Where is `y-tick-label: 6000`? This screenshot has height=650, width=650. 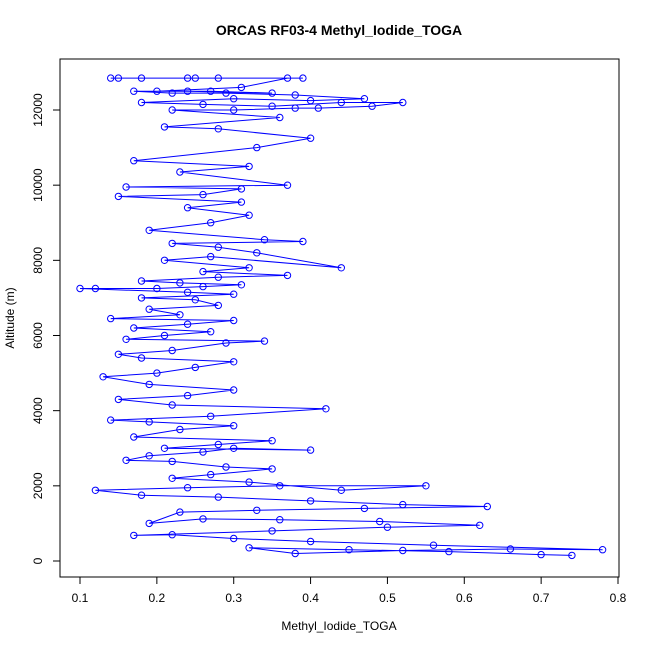 y-tick-label: 6000 is located at coordinates (38, 335).